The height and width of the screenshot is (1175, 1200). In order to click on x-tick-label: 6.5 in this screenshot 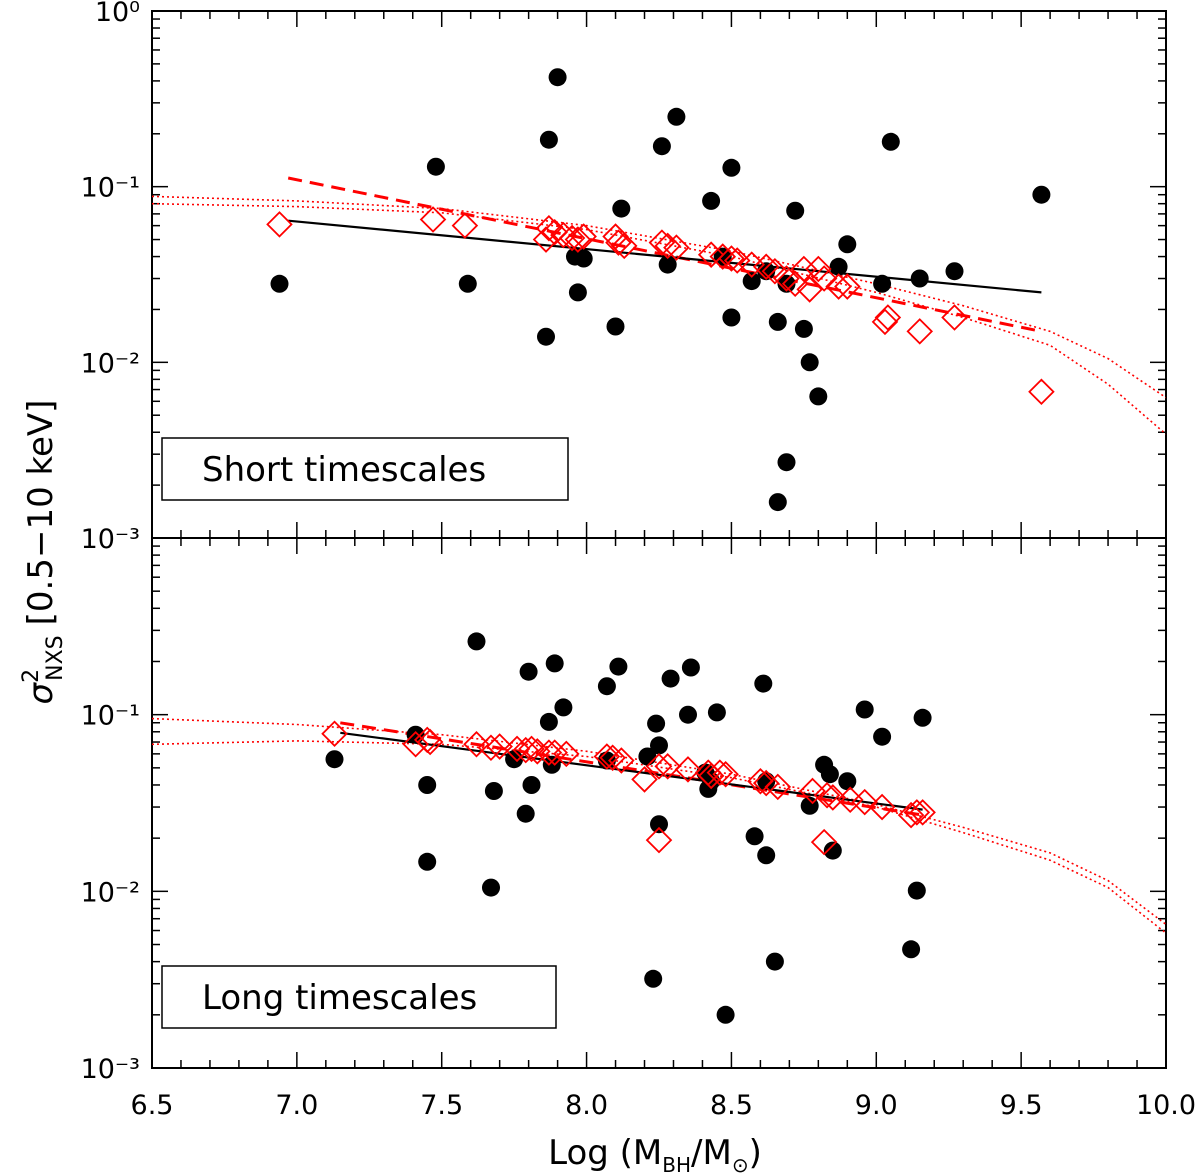, I will do `click(152, 1105)`.